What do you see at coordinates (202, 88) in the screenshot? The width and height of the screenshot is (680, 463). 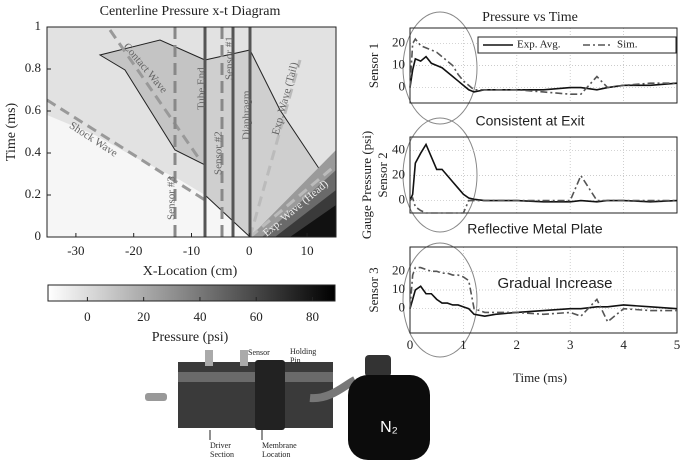 I see `annotation: Tube End` at bounding box center [202, 88].